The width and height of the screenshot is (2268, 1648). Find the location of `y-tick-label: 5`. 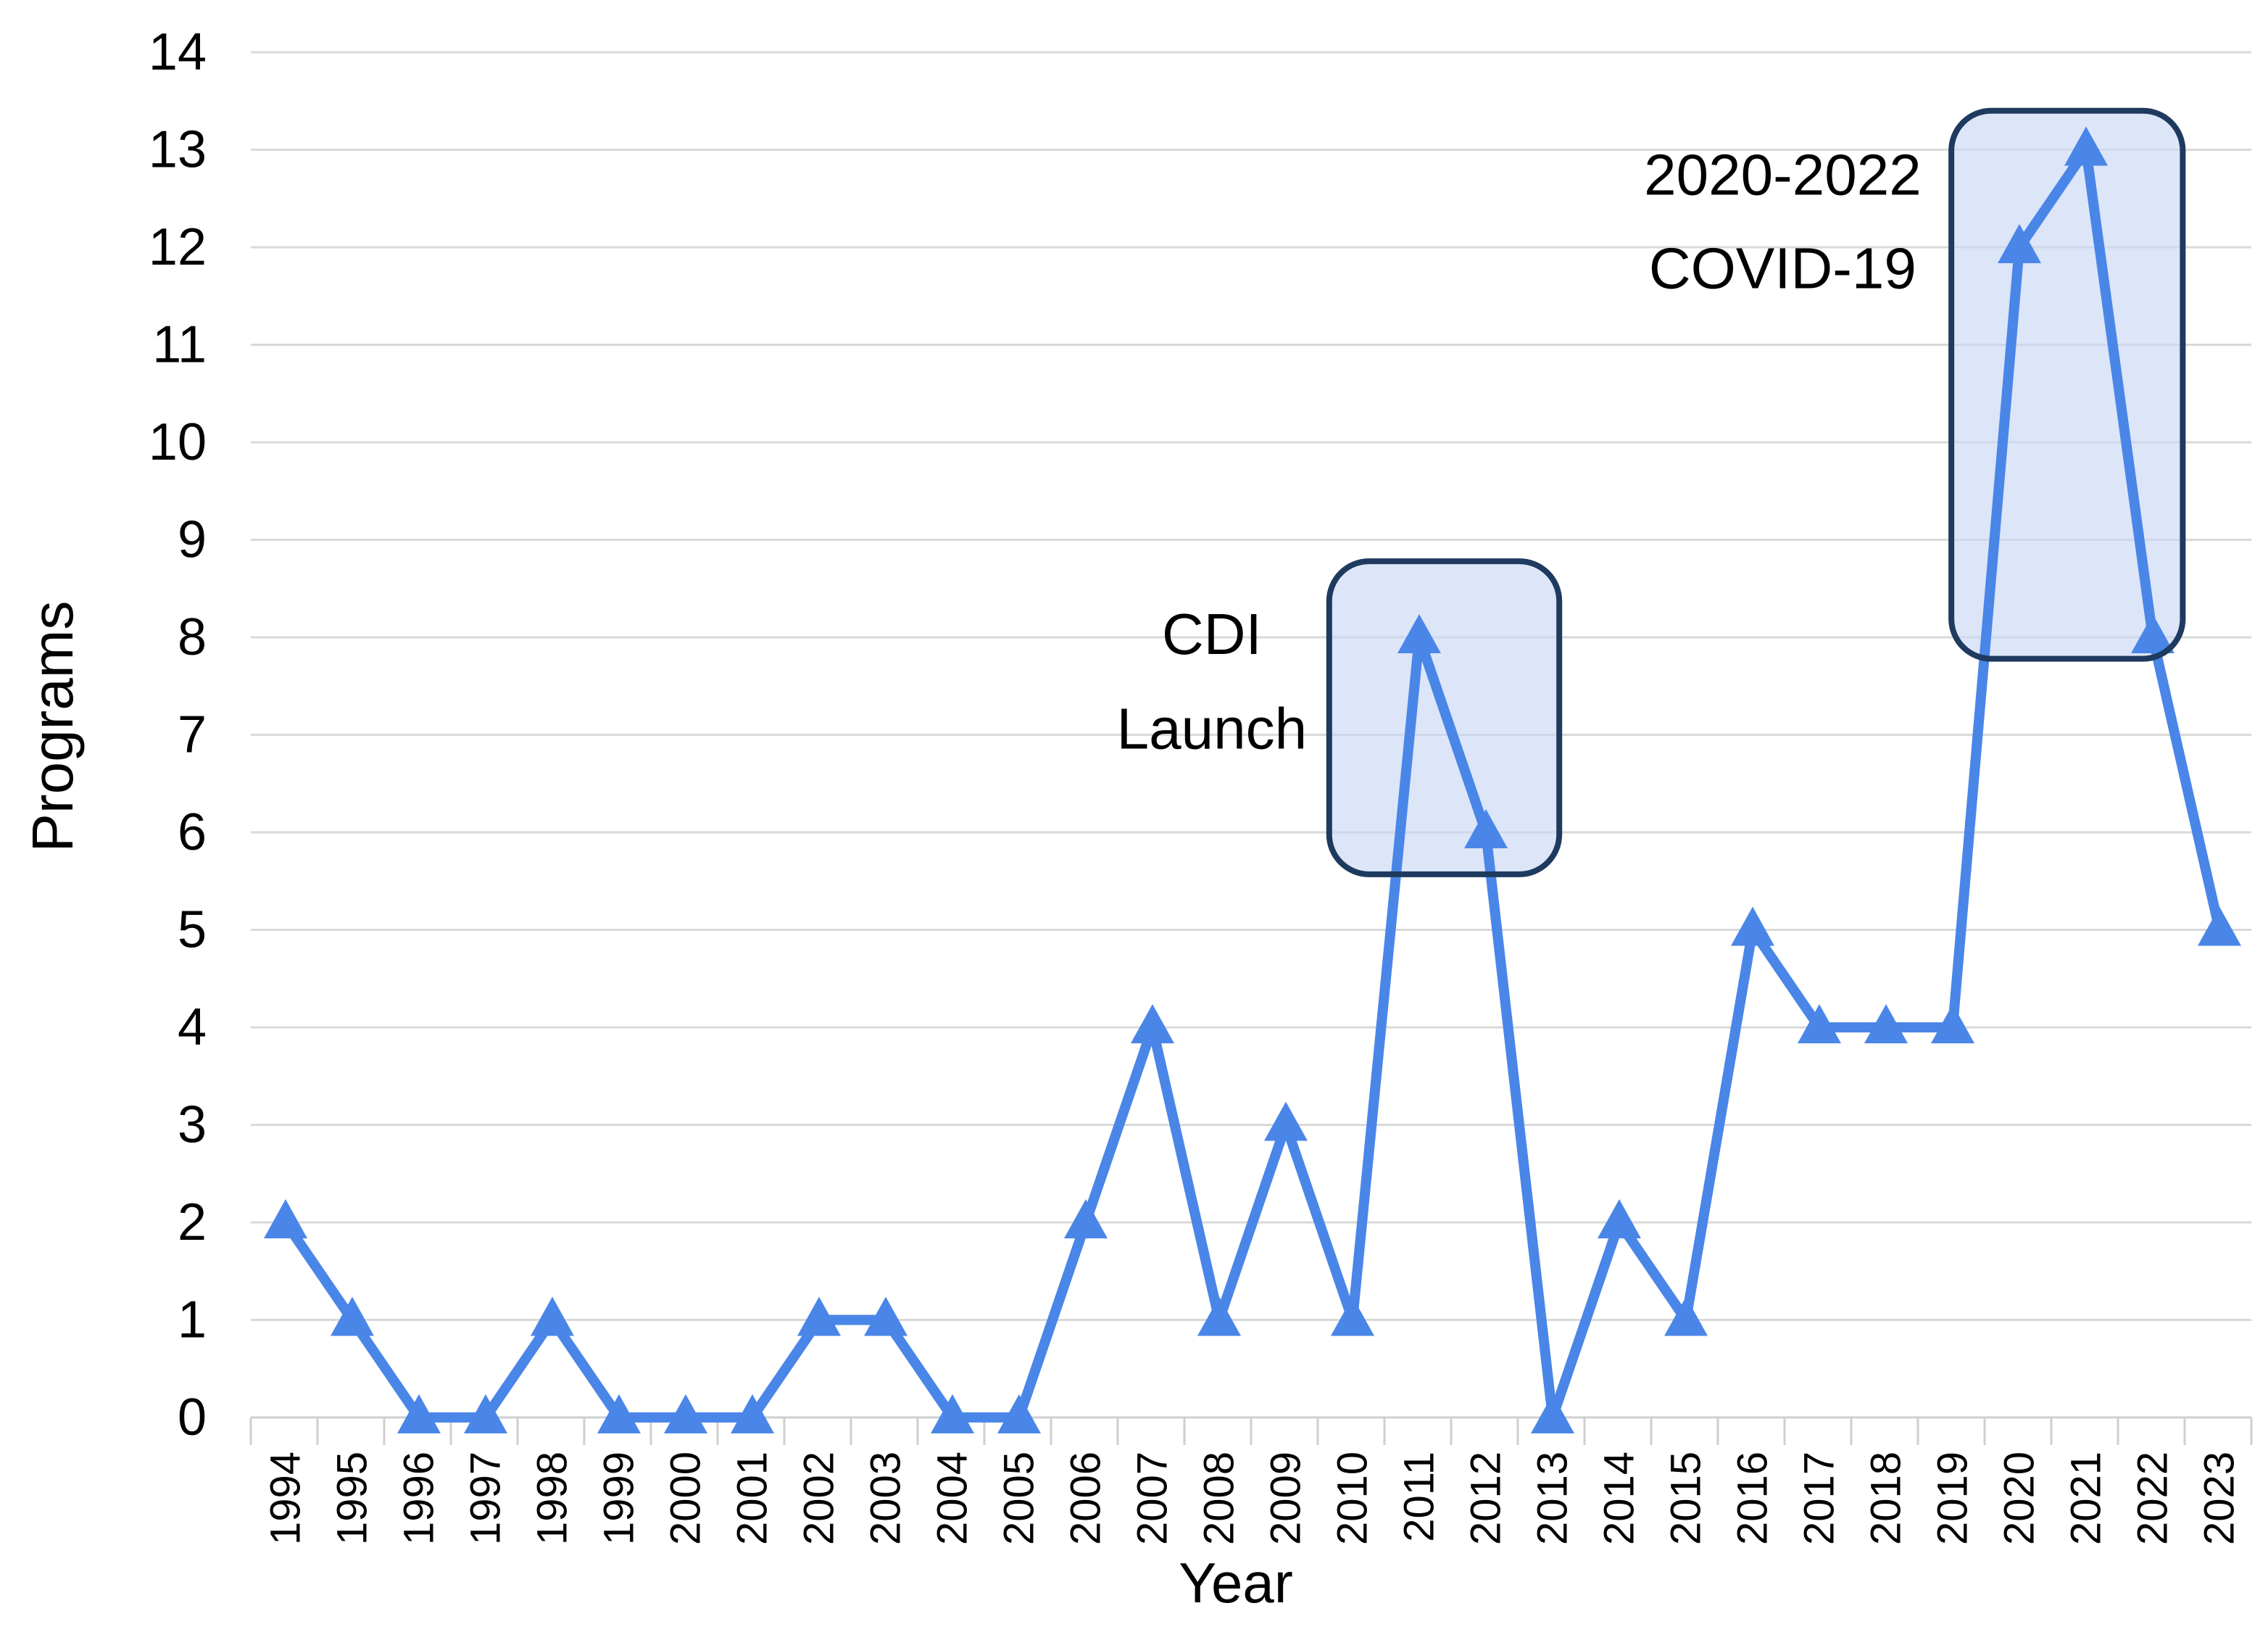

y-tick-label: 5 is located at coordinates (192, 930).